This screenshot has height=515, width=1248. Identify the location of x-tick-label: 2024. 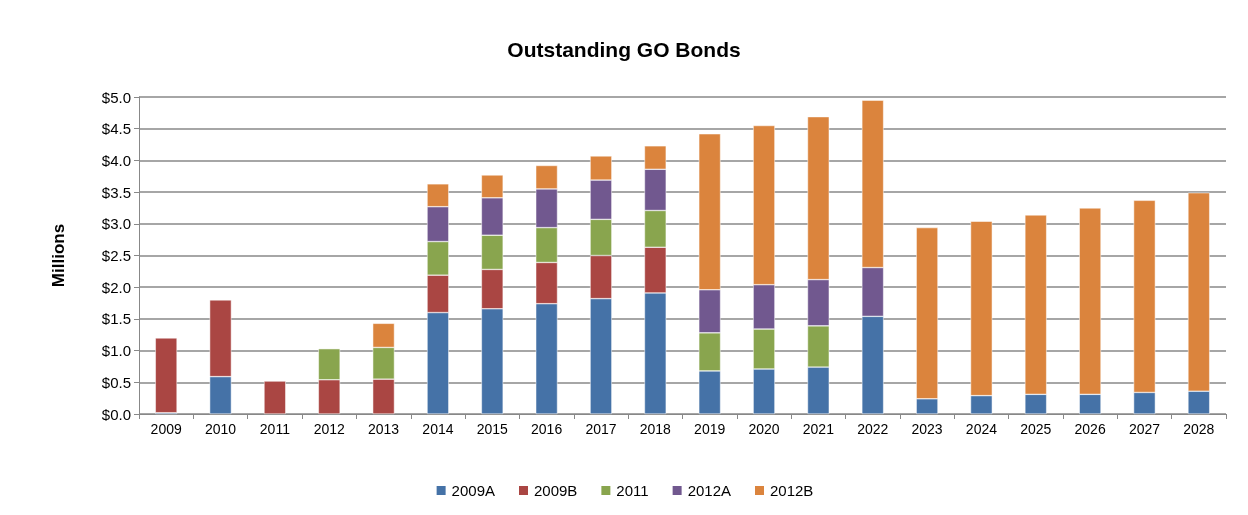
(981, 429).